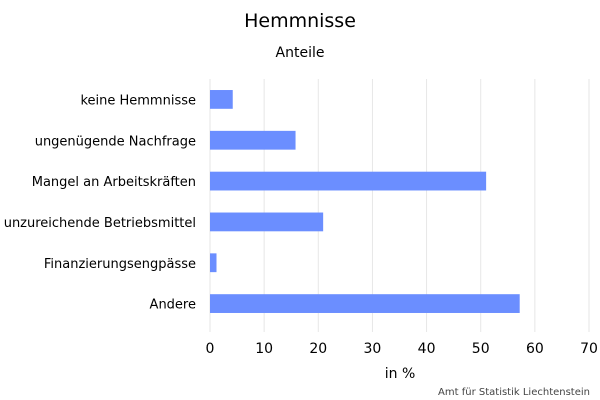  What do you see at coordinates (115, 141) in the screenshot?
I see `category-label: ungenügende Nachfrage` at bounding box center [115, 141].